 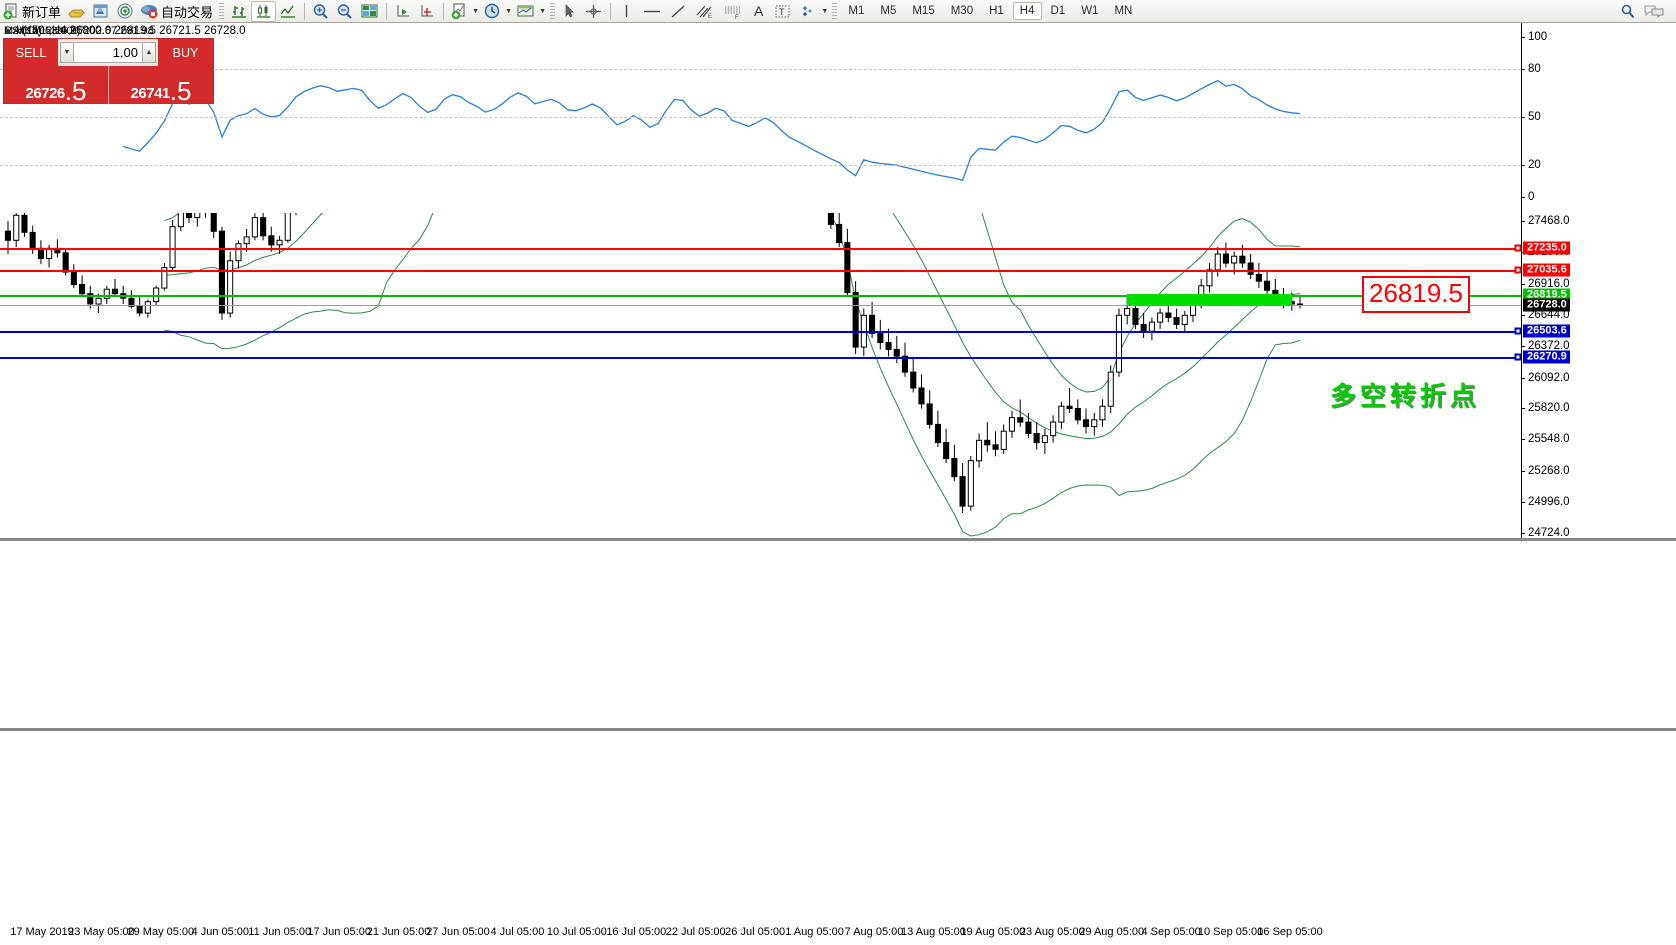 I want to click on one-click-trading-panel: SELL ▼ 1.00 ▲ BUY 26726 .5 26741 .5, so click(x=108, y=71).